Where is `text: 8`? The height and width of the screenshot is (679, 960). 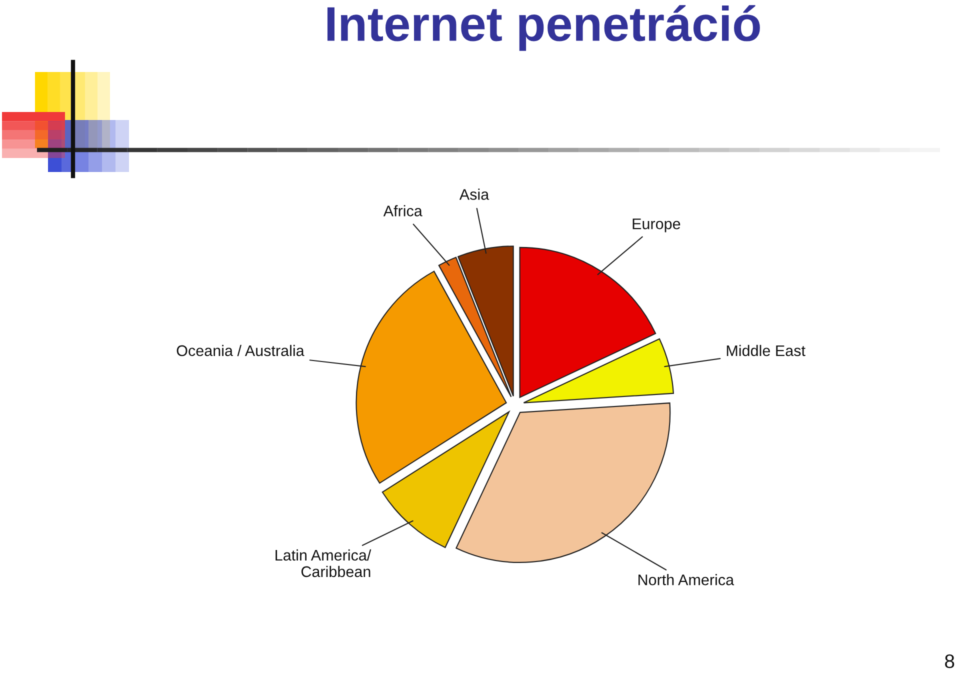 text: 8 is located at coordinates (949, 661).